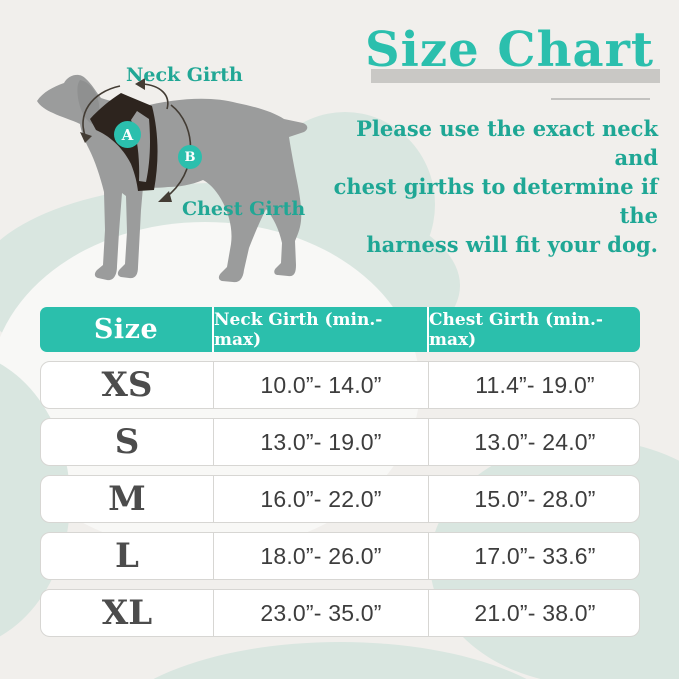  Describe the element at coordinates (320, 499) in the screenshot. I see `neck-girth-cell: 16.0”- 22.0”` at that location.